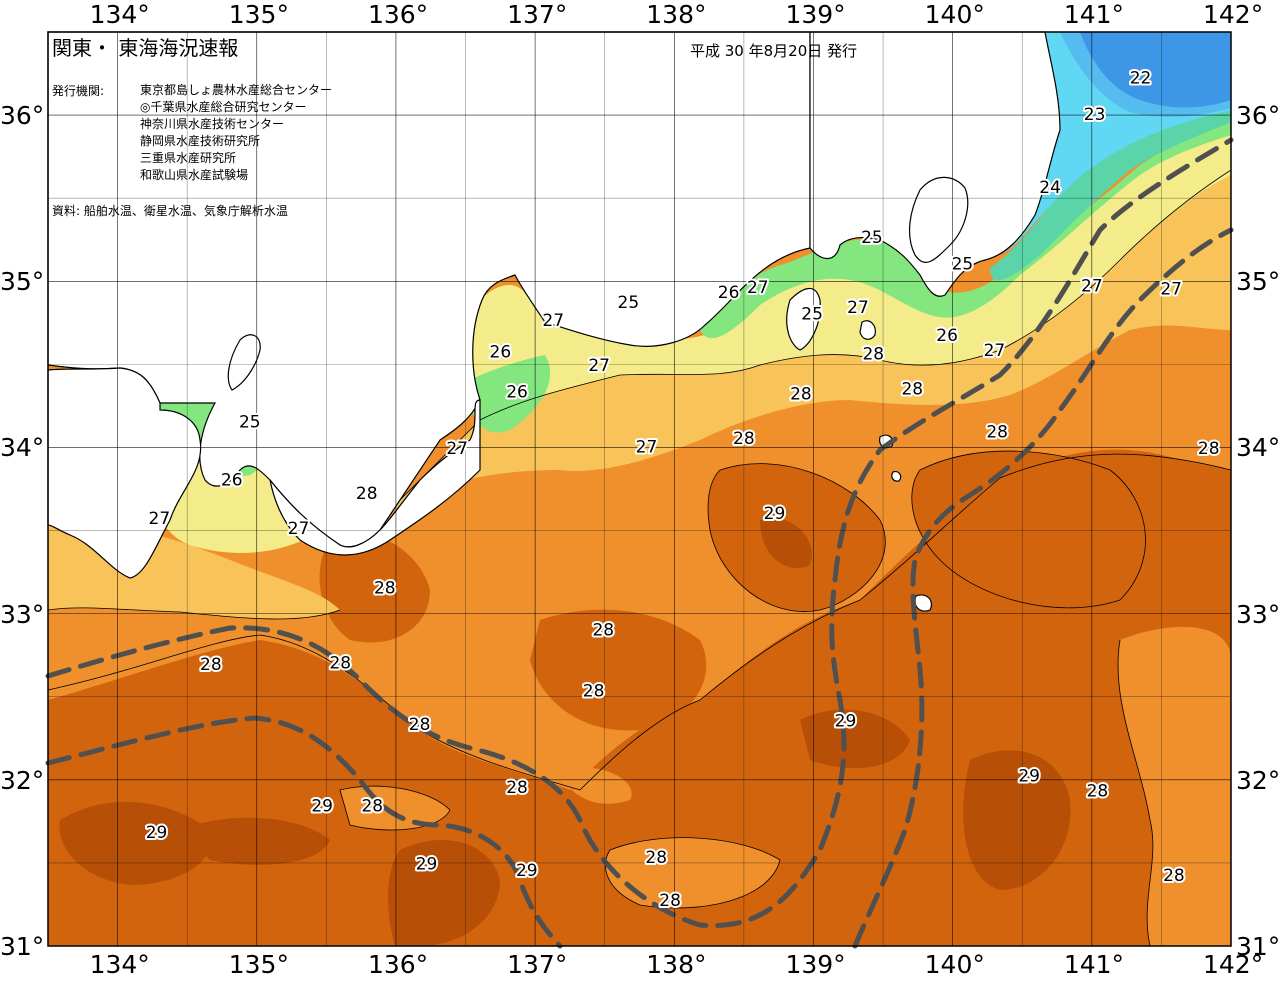 The width and height of the screenshot is (1280, 984). I want to click on issuer-label: 発行機関:, so click(78, 91).